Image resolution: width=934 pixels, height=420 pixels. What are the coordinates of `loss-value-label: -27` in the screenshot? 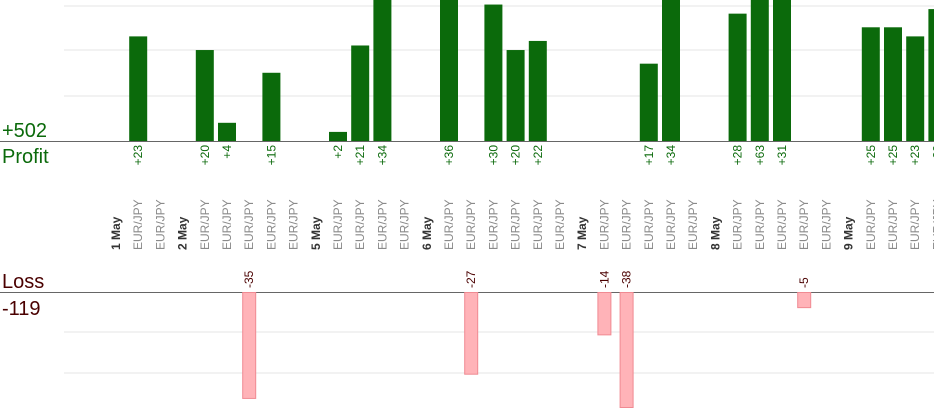 It's located at (471, 279).